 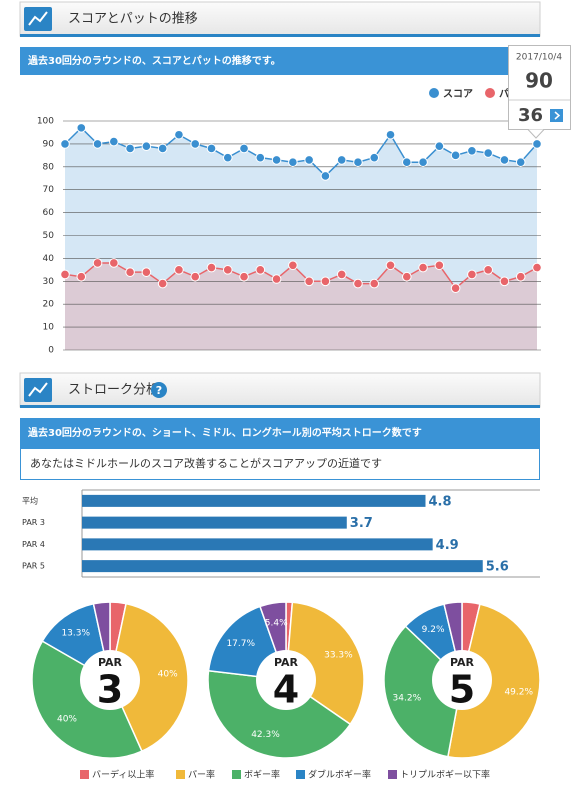 I want to click on message-box, so click(x=280, y=464).